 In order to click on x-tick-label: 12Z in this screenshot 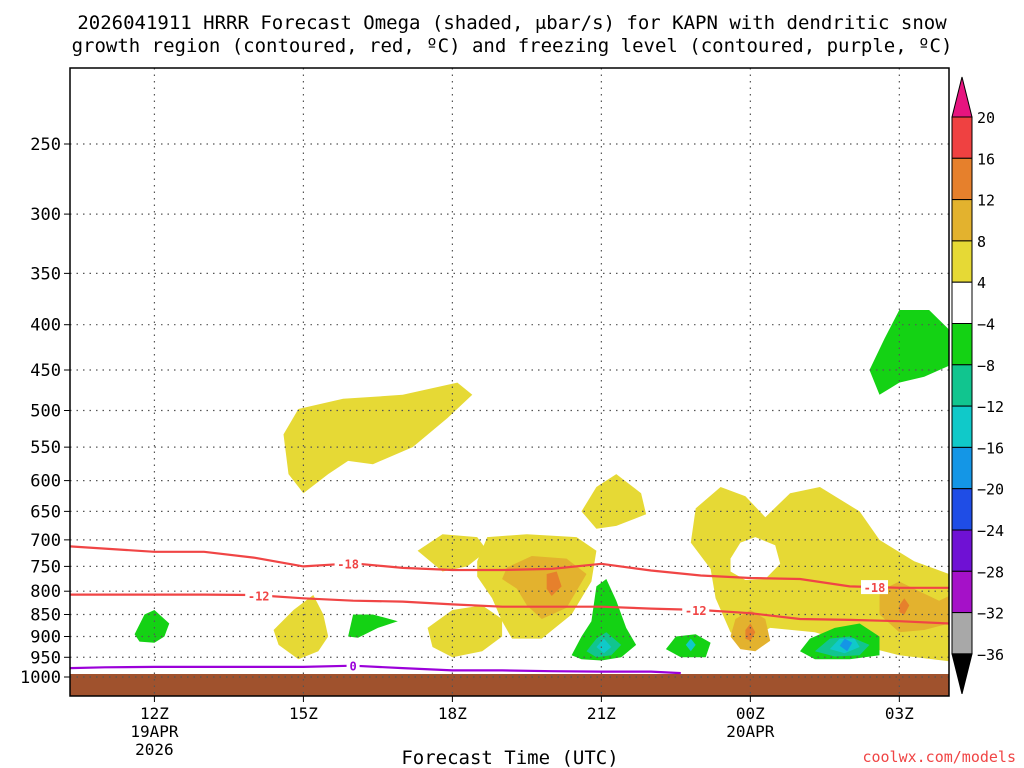, I will do `click(154, 713)`.